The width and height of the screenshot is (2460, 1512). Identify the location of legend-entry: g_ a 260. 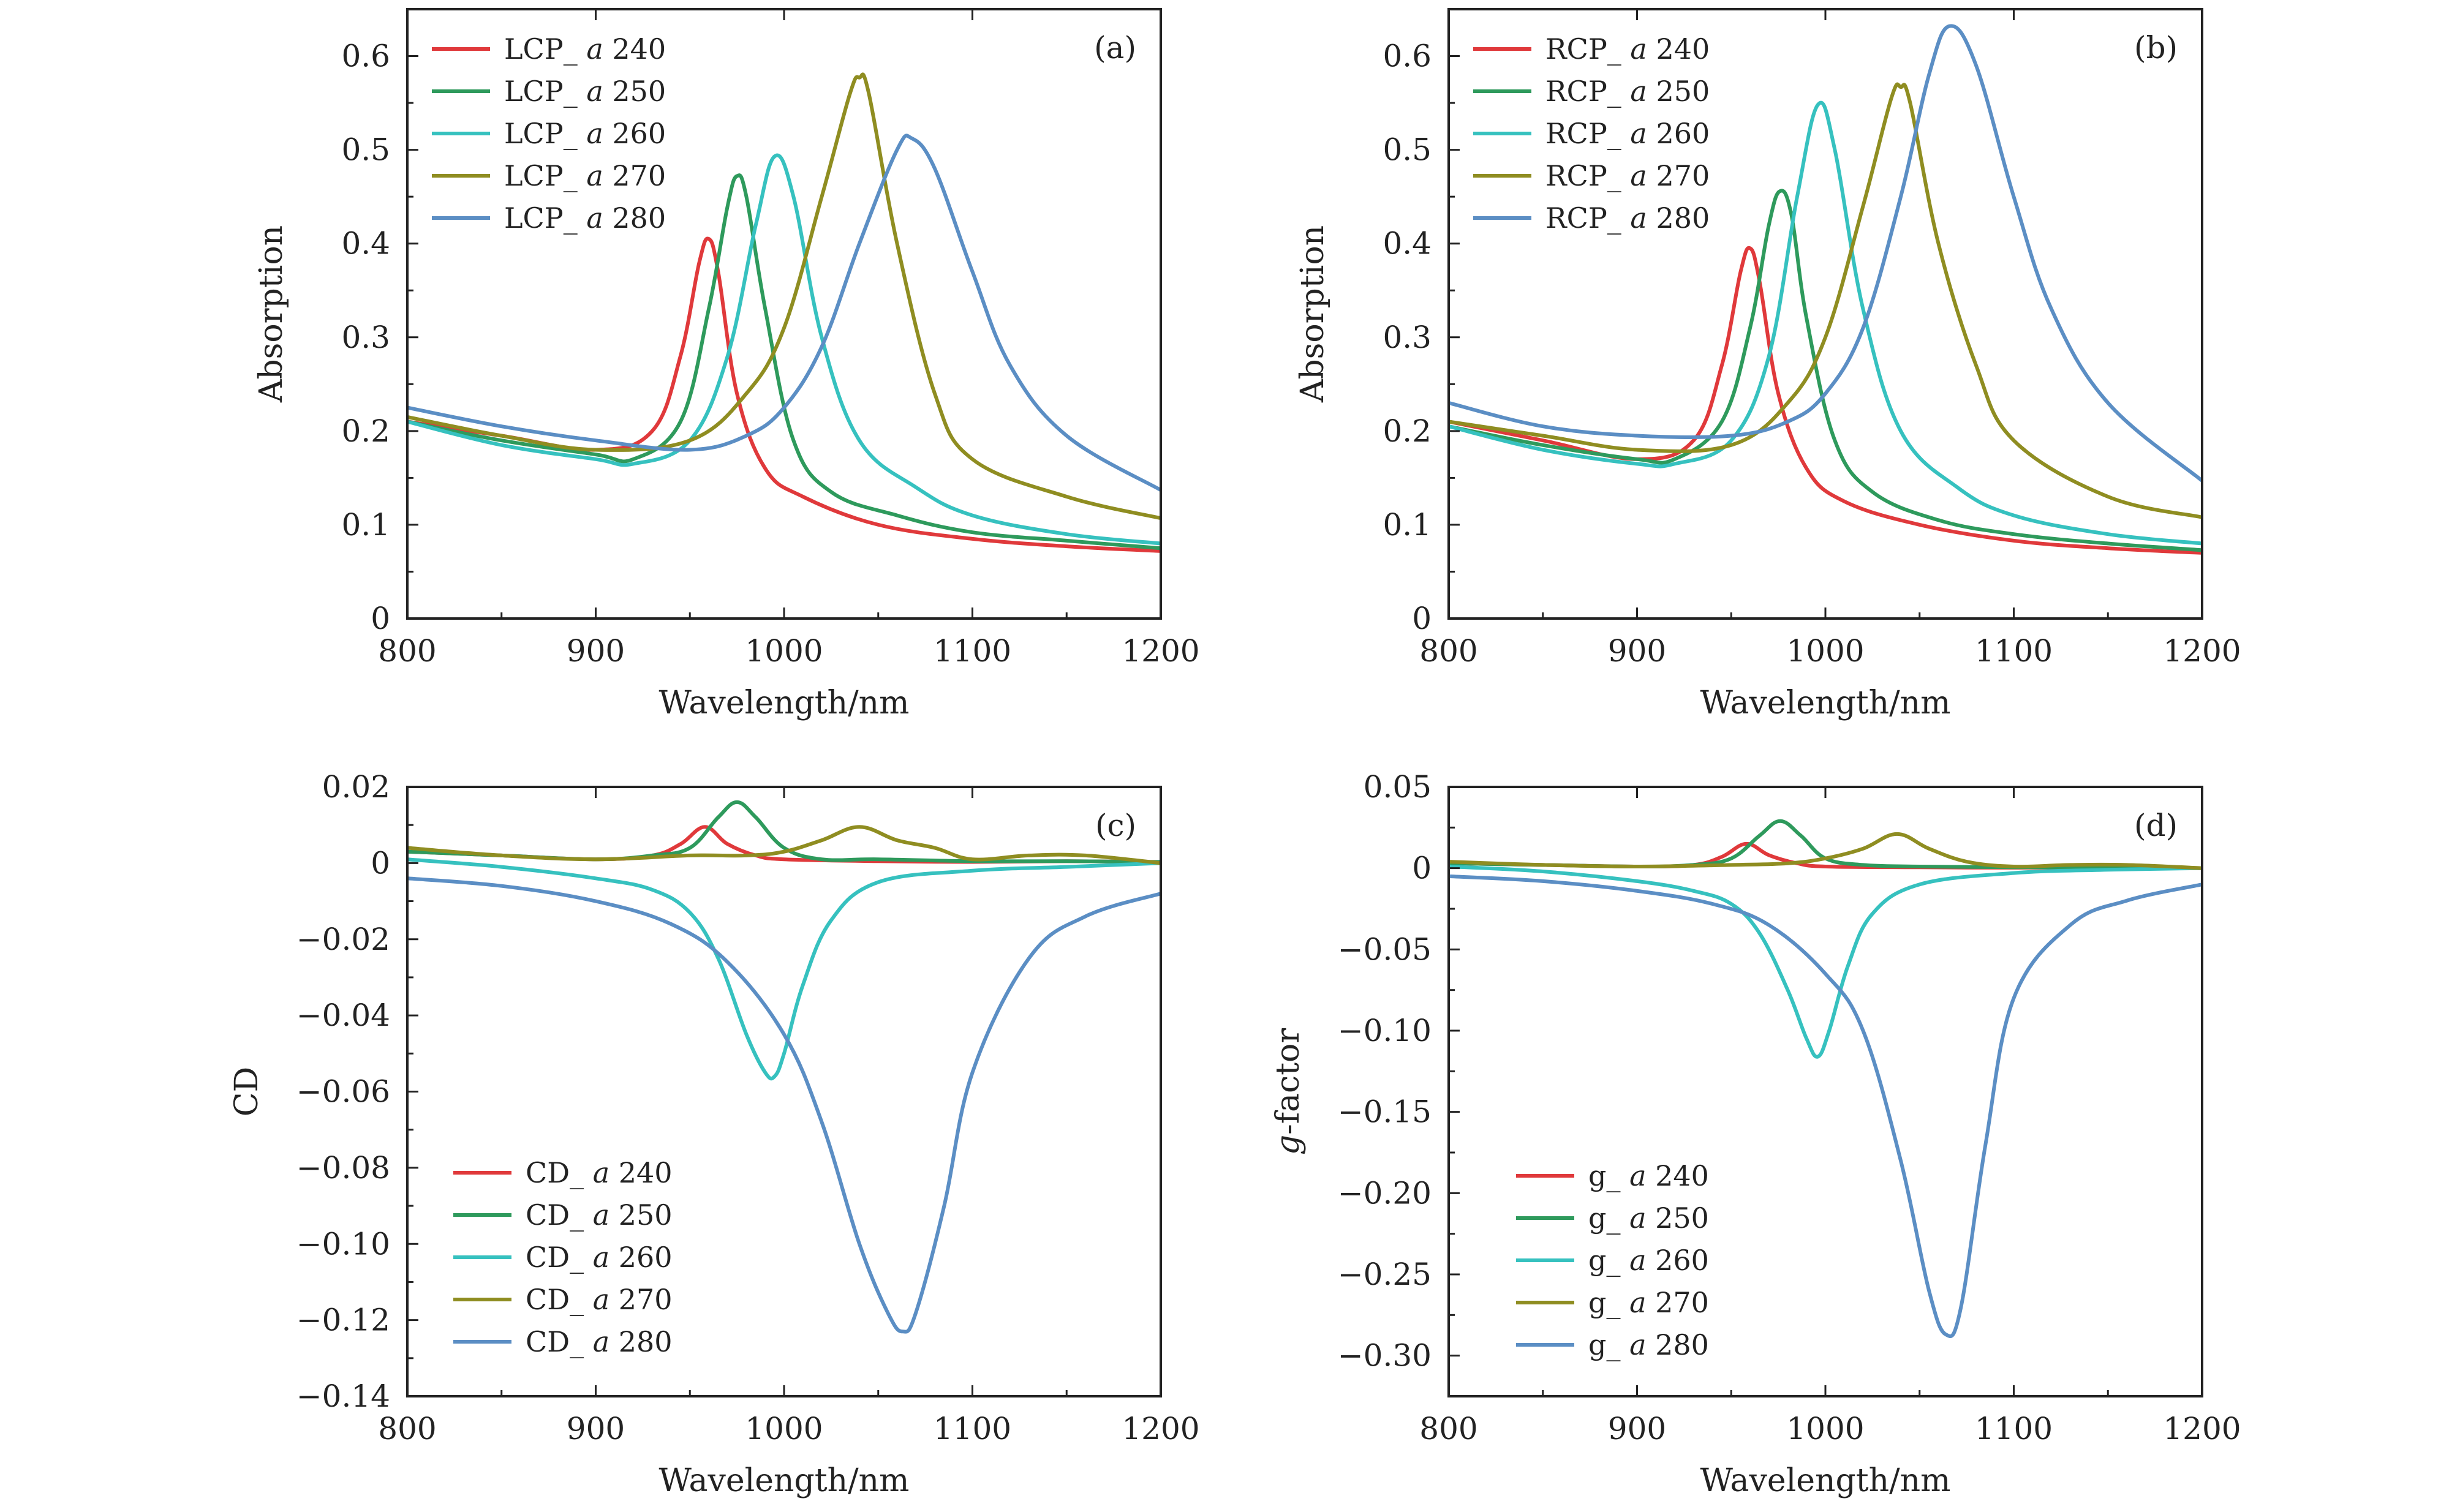
(1649, 1260).